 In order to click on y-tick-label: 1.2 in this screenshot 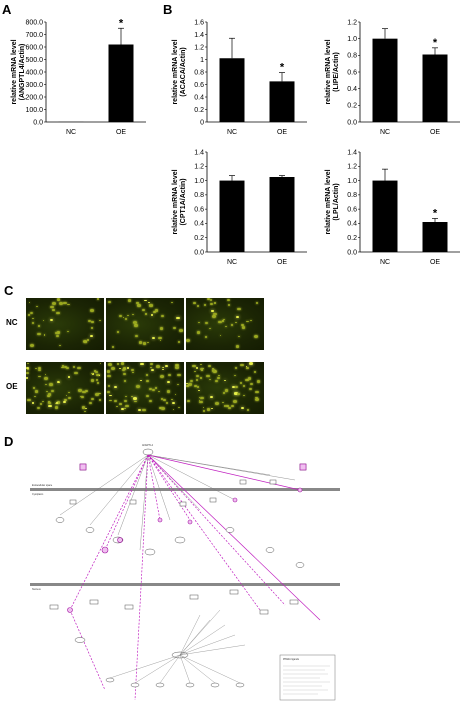, I will do `click(199, 167)`.